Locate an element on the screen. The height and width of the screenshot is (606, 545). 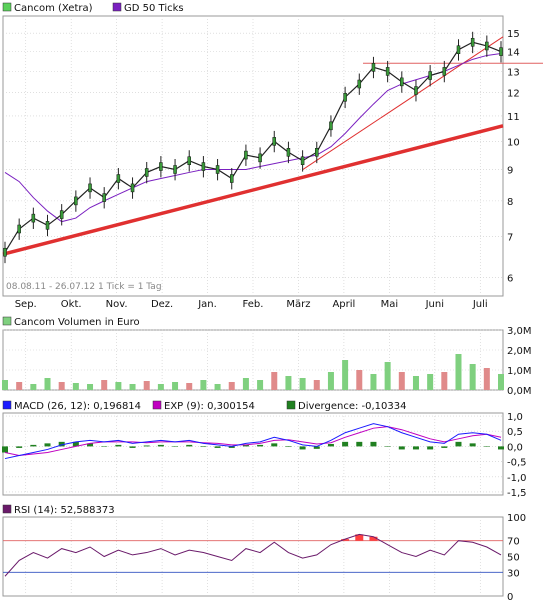
price-x-tick: Juli is located at coordinates (480, 304).